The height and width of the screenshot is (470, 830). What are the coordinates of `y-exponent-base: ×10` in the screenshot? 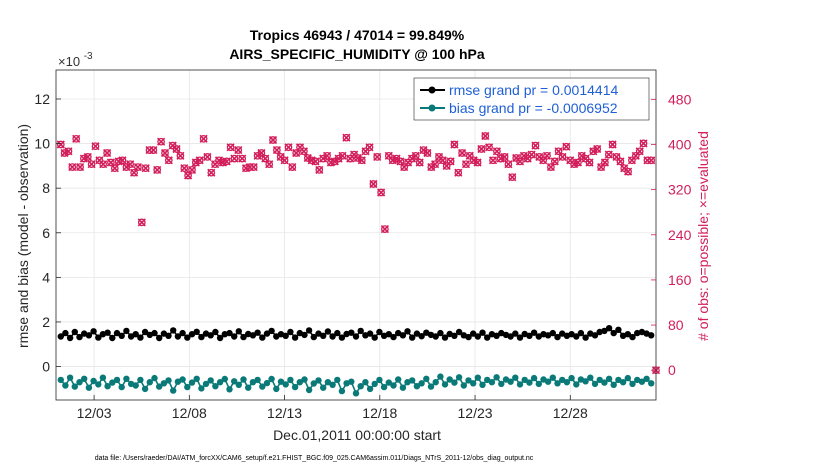 It's located at (69, 61).